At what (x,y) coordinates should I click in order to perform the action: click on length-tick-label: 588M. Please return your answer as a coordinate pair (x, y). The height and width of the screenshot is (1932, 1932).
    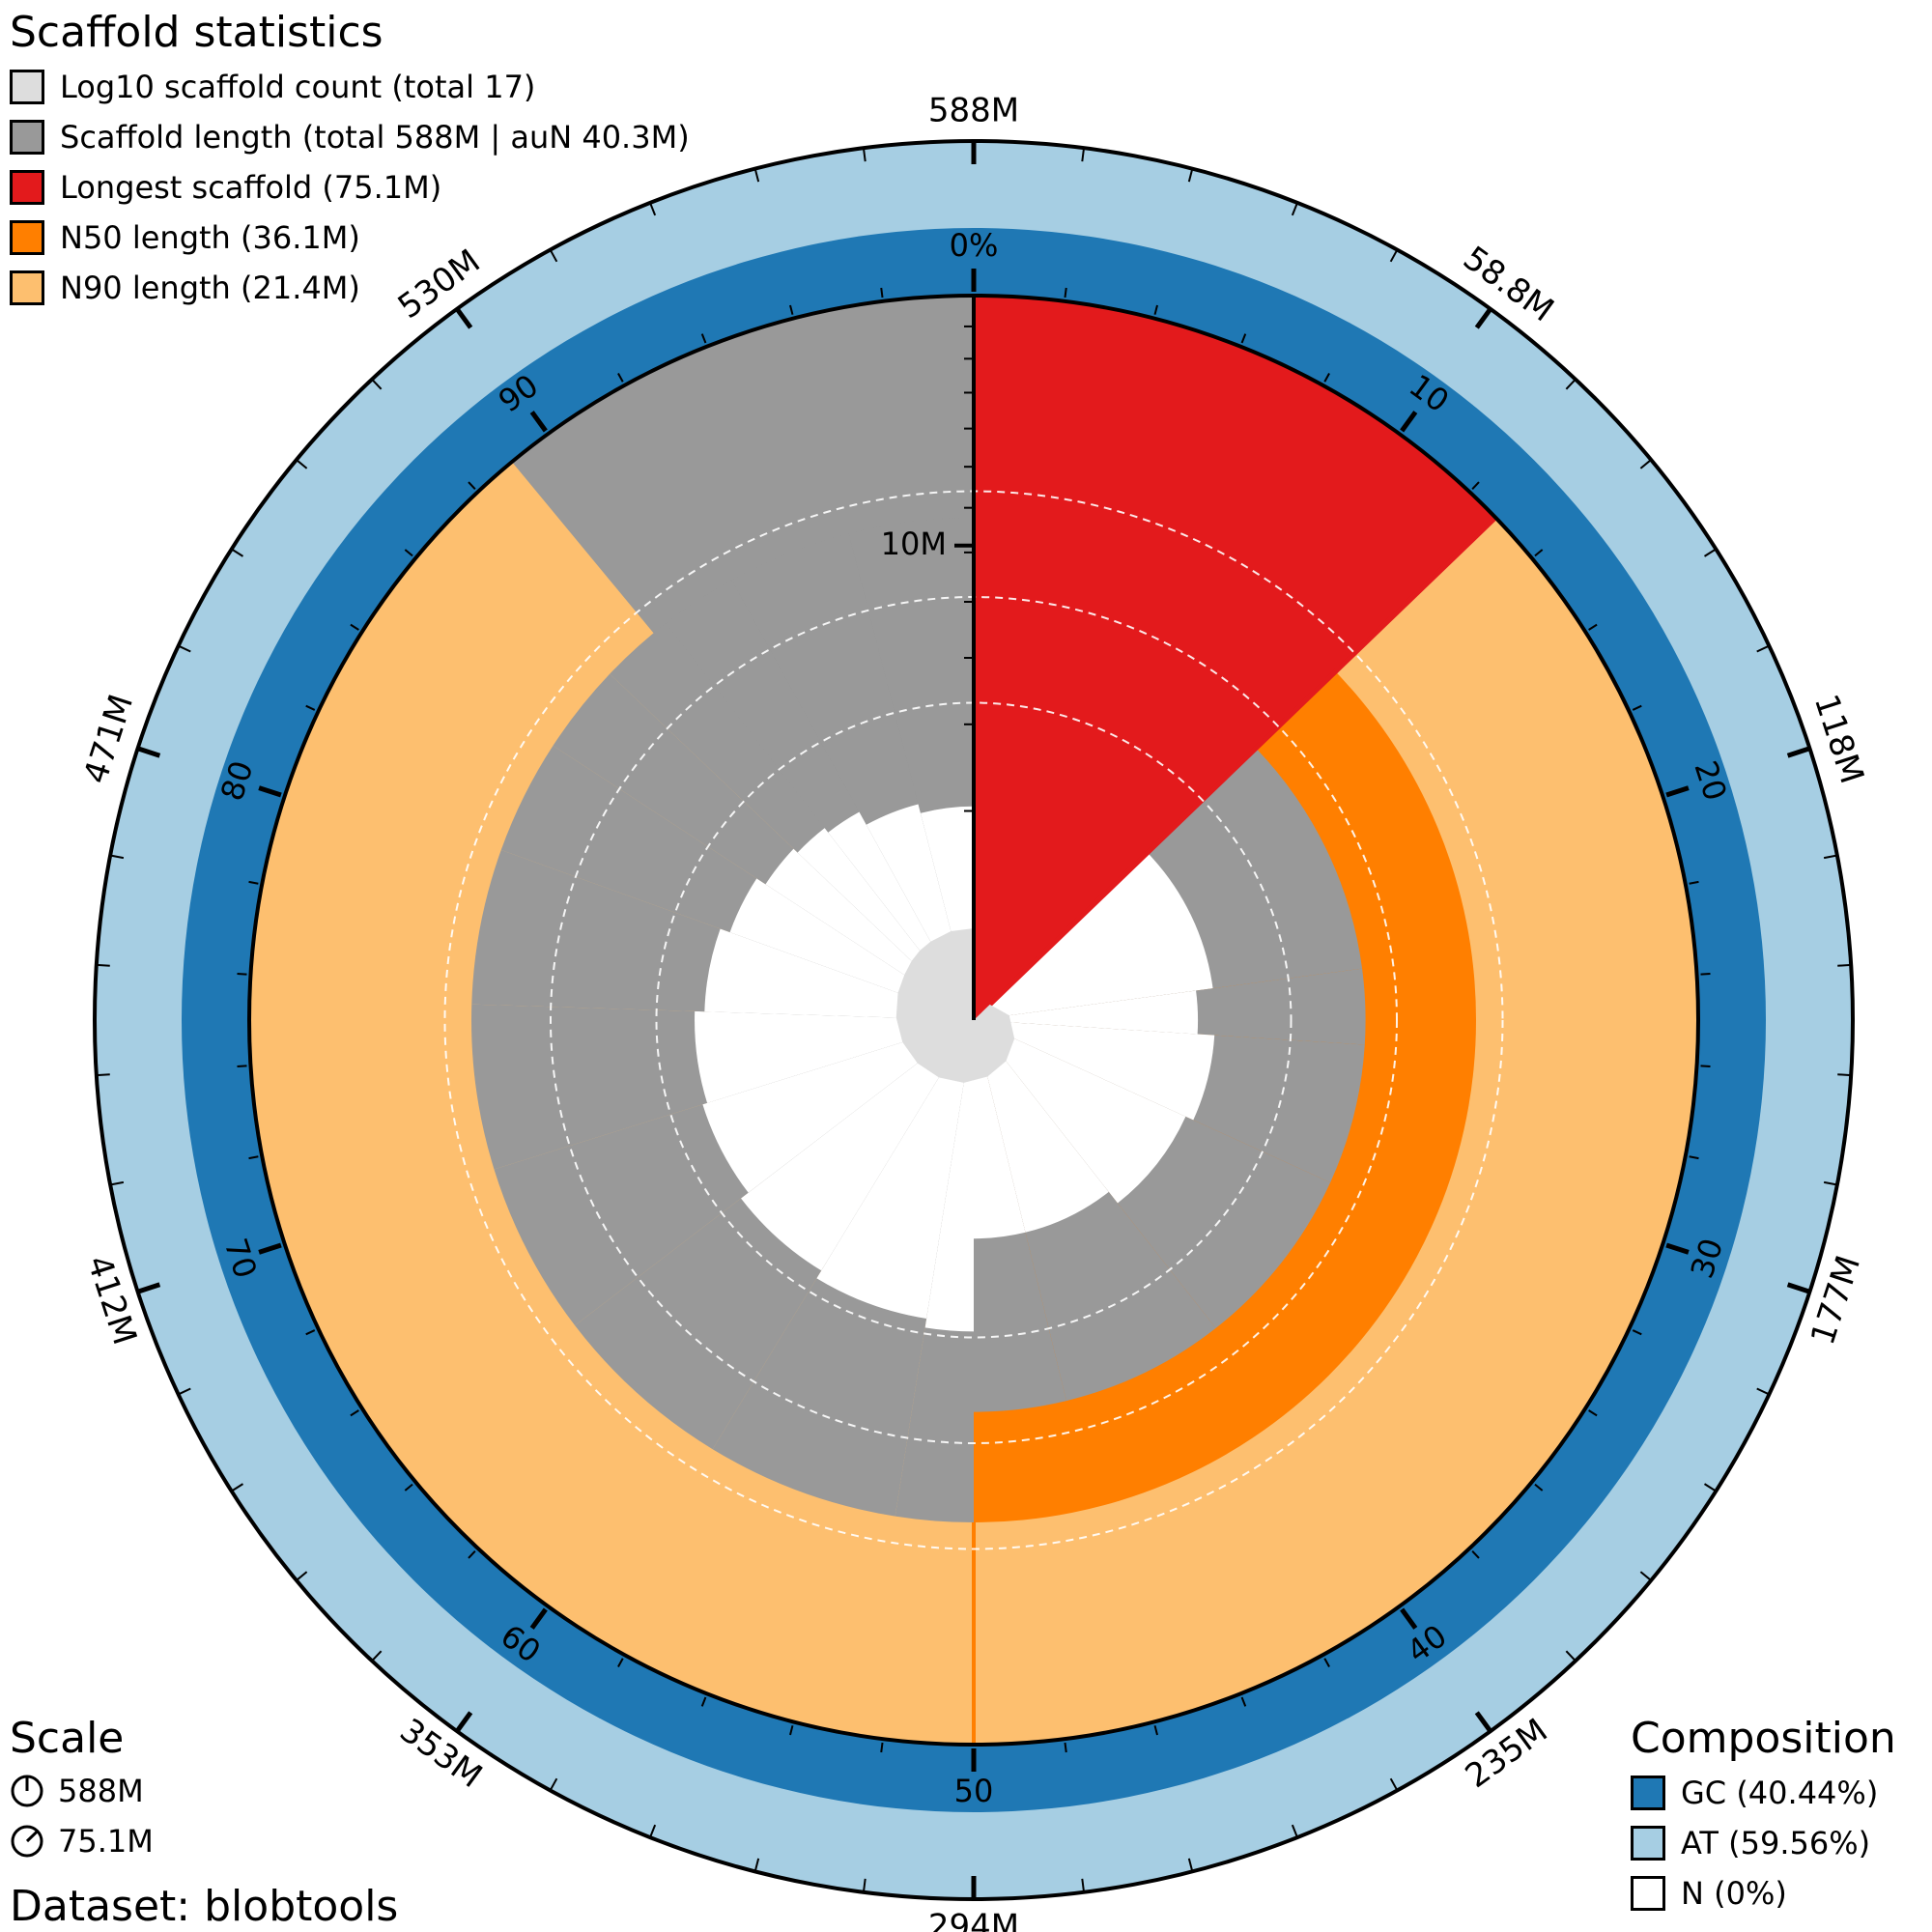
    Looking at the image, I should click on (973, 111).